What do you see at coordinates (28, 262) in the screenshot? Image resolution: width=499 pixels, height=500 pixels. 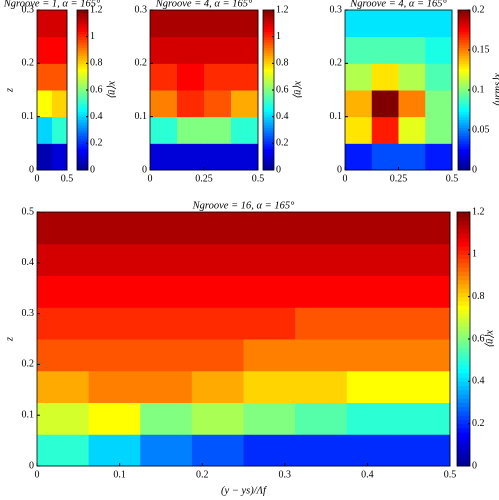 I see `y-tick-label: 0.4` at bounding box center [28, 262].